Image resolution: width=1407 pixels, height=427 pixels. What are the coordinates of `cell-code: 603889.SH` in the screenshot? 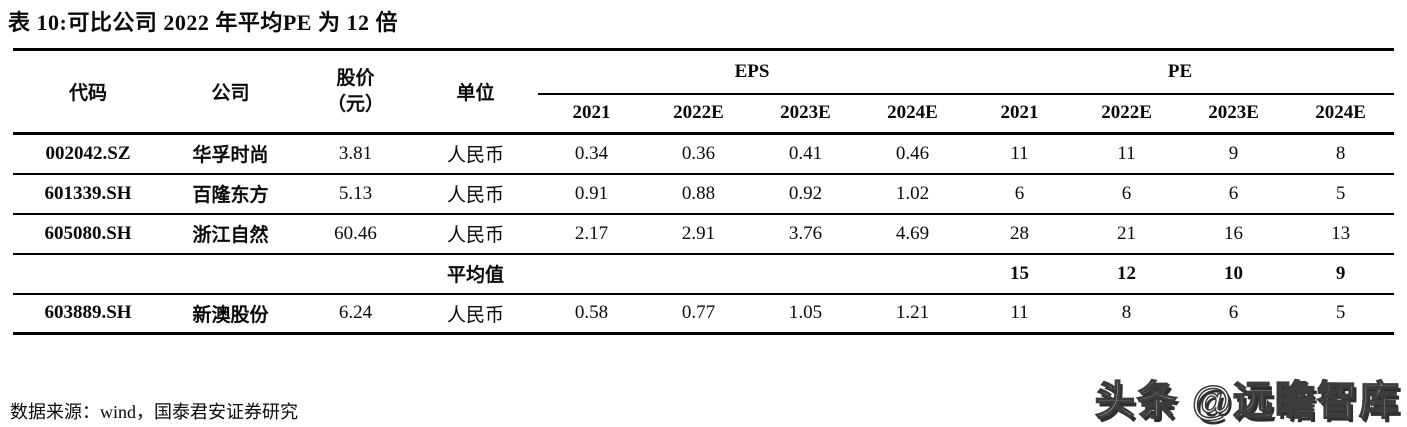 It's located at (88, 313).